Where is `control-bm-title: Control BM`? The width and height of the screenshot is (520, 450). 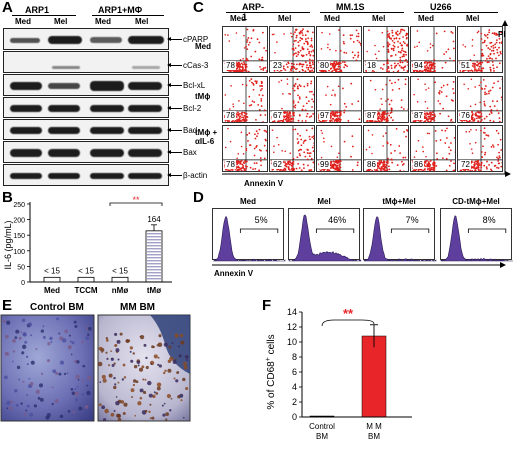 control-bm-title: Control BM is located at coordinates (57, 307).